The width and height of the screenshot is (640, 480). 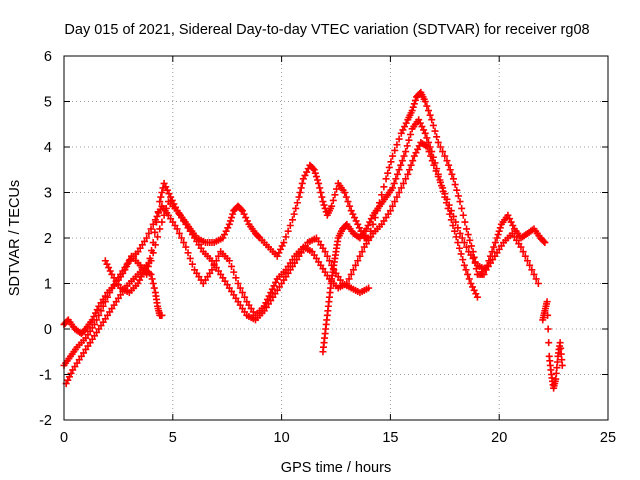 What do you see at coordinates (15, 238) in the screenshot?
I see `y-axis-label: SDTVAR / TECUs` at bounding box center [15, 238].